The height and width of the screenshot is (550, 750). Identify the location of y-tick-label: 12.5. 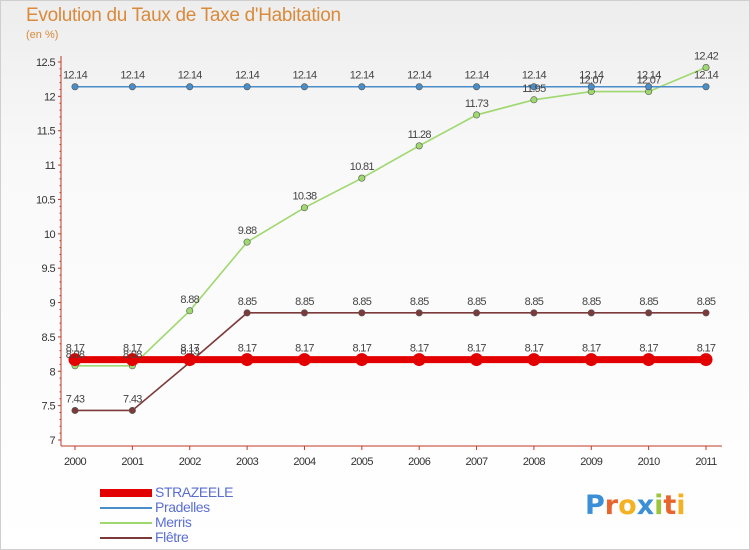
(45, 63).